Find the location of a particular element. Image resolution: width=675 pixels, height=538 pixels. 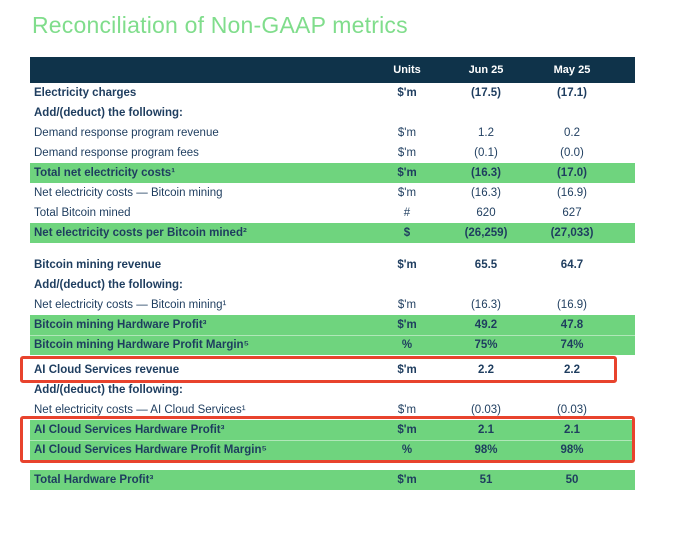

row-value-jun: 620 is located at coordinates (486, 213).